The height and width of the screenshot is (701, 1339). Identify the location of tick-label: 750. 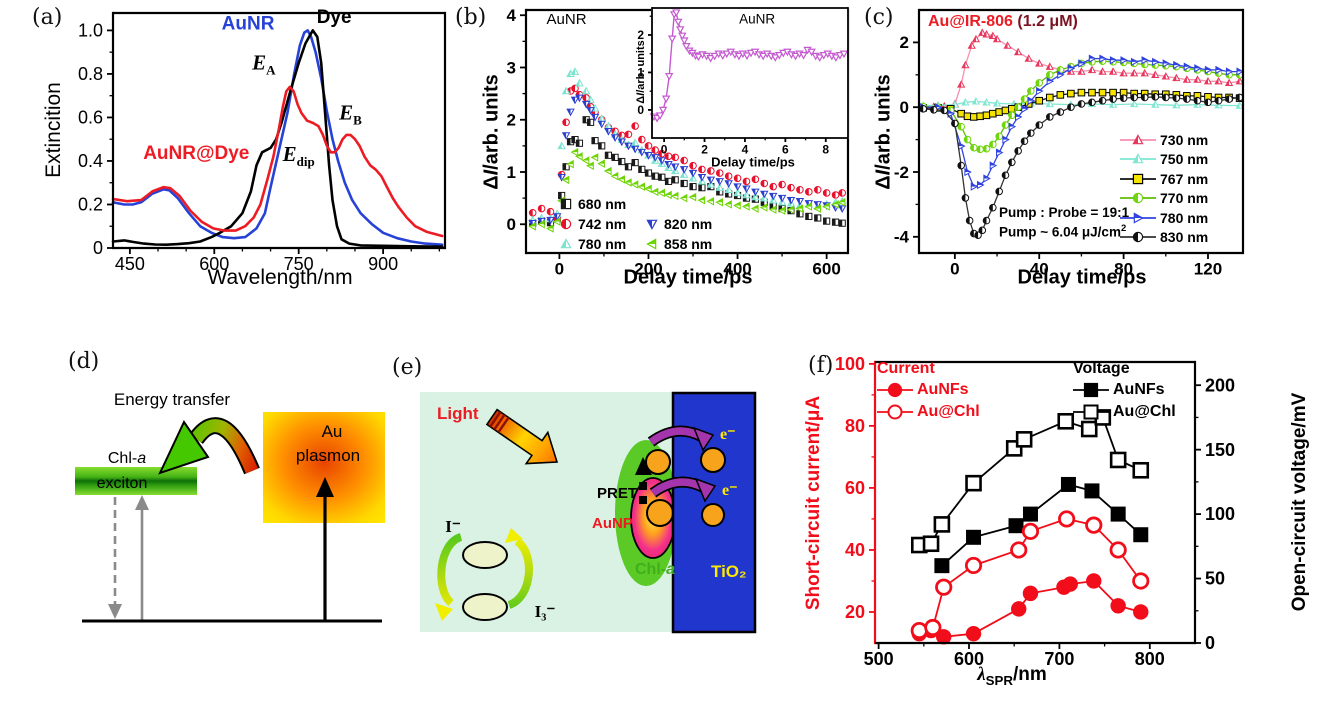
(299, 264).